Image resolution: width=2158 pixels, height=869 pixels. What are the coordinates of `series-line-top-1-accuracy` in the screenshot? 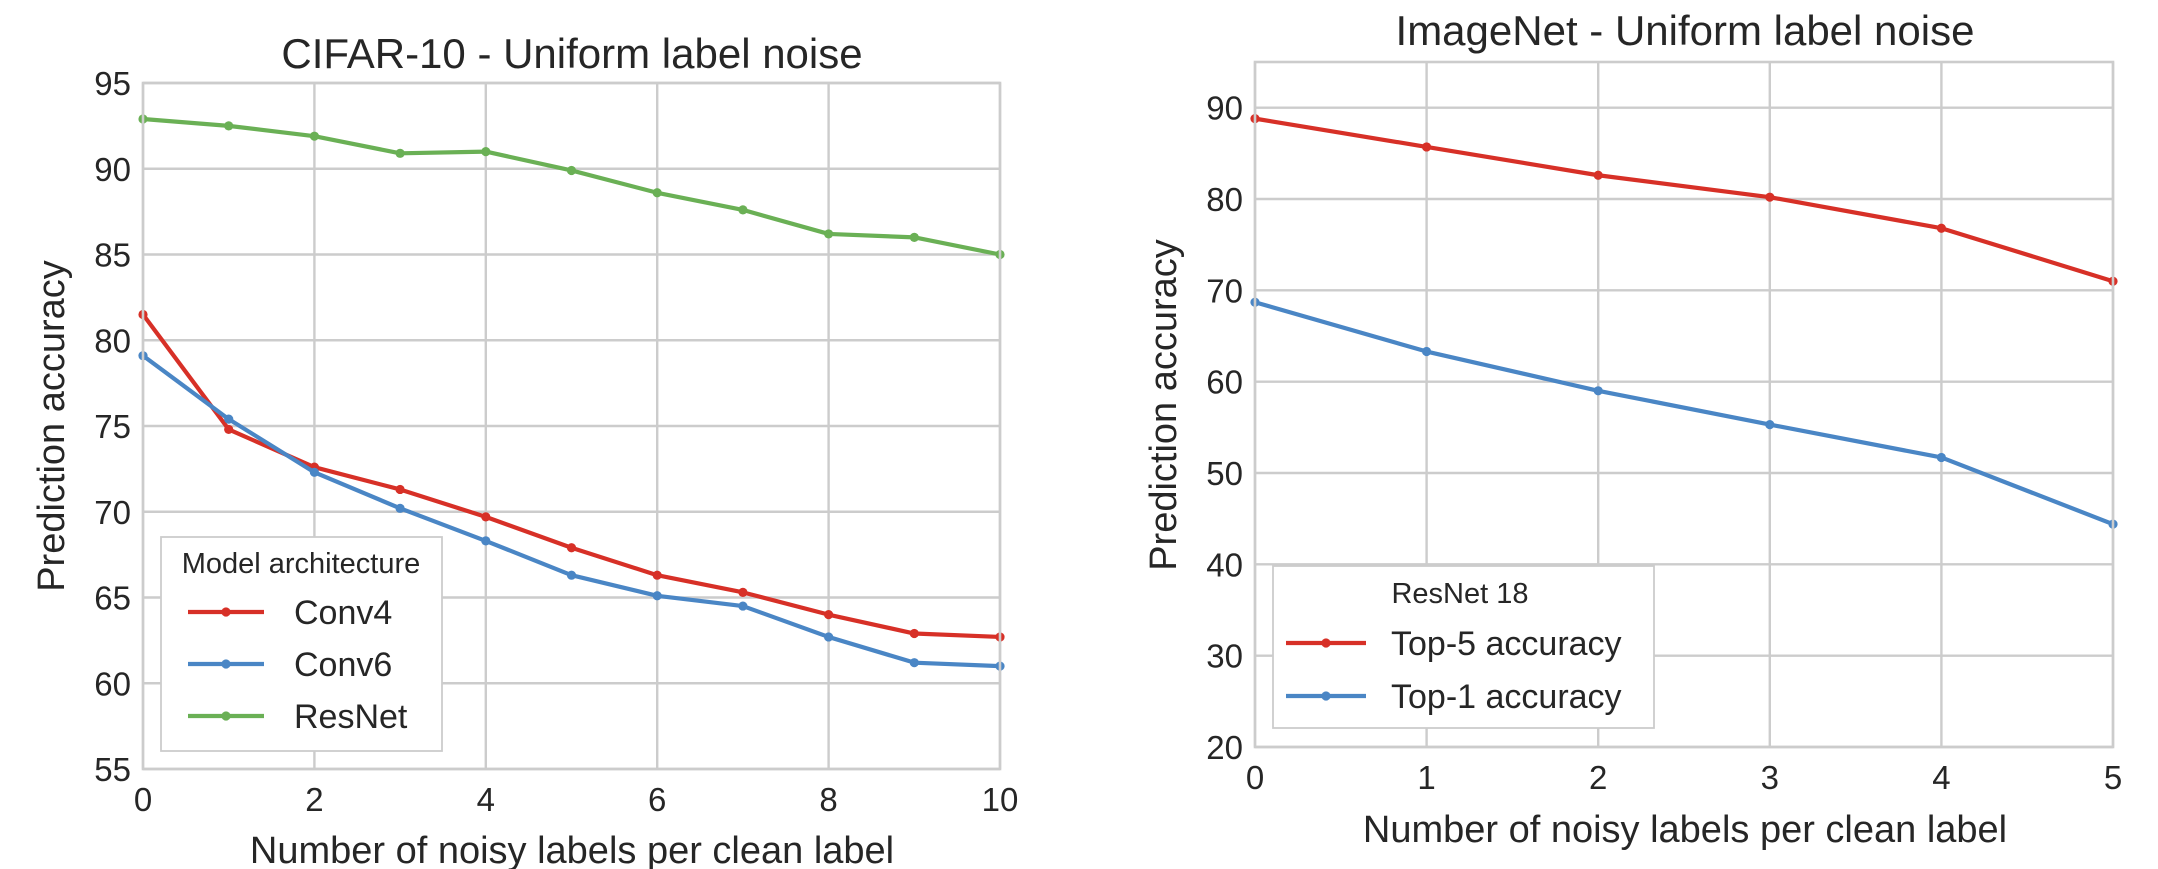 It's located at (1684, 413).